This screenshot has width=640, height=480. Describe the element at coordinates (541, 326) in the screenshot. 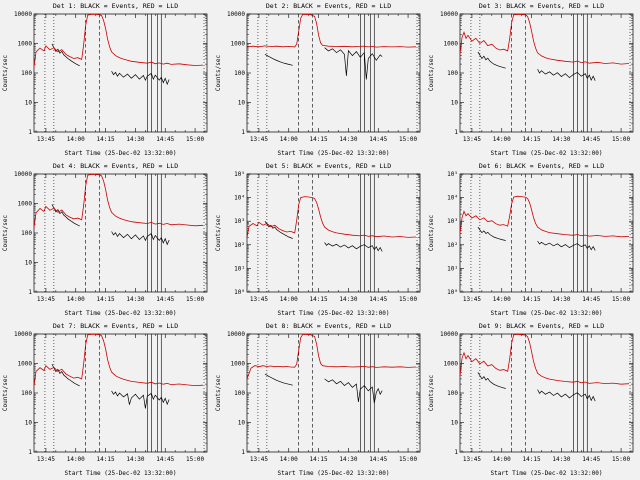

I see `chart-title: Det 9: BLACK = Events, RED = LLD` at that location.